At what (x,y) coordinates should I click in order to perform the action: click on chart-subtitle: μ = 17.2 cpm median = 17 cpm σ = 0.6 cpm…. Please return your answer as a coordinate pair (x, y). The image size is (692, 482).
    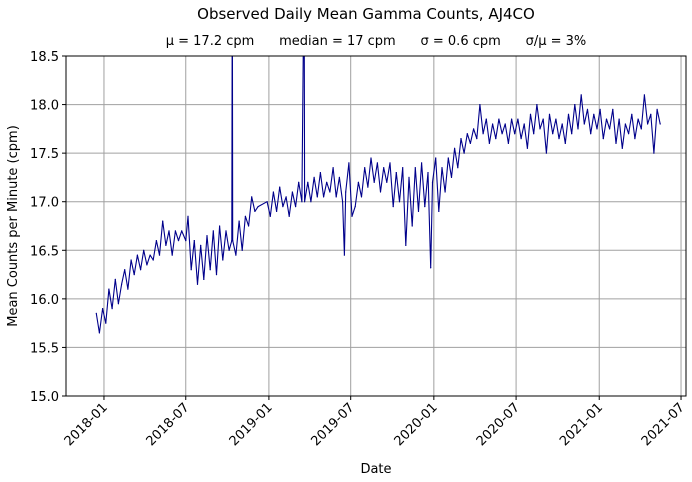
    Looking at the image, I should click on (376, 41).